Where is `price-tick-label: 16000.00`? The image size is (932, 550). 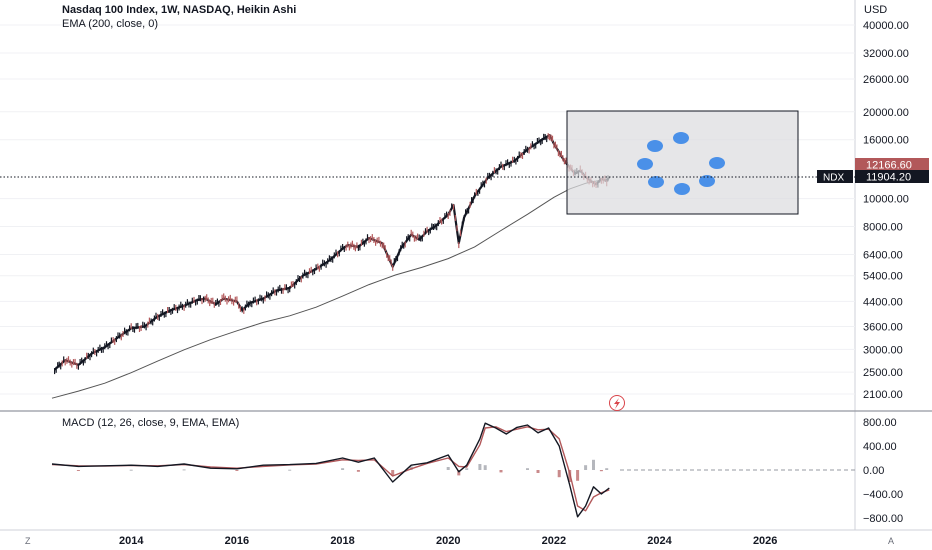 price-tick-label: 16000.00 is located at coordinates (886, 141).